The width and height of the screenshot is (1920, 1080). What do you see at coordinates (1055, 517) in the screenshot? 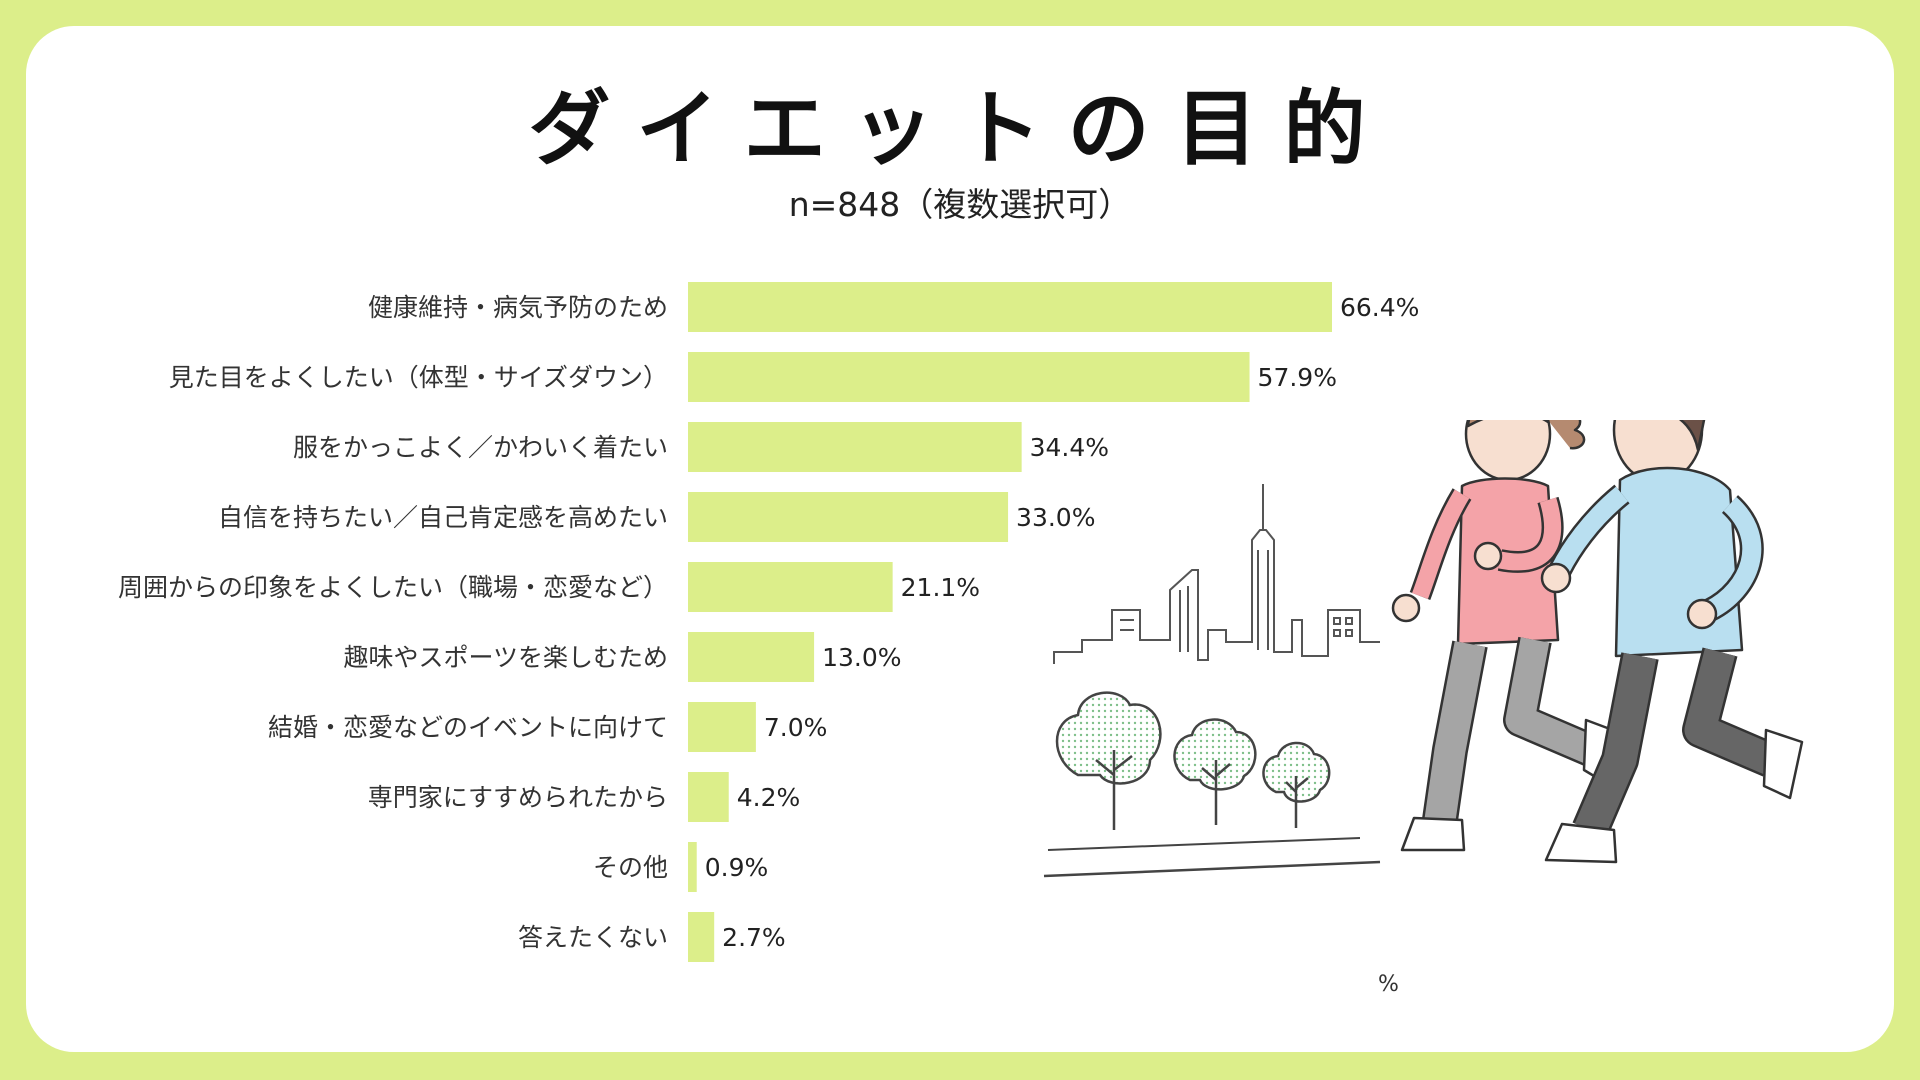
I see `value-label: 33.0%` at bounding box center [1055, 517].